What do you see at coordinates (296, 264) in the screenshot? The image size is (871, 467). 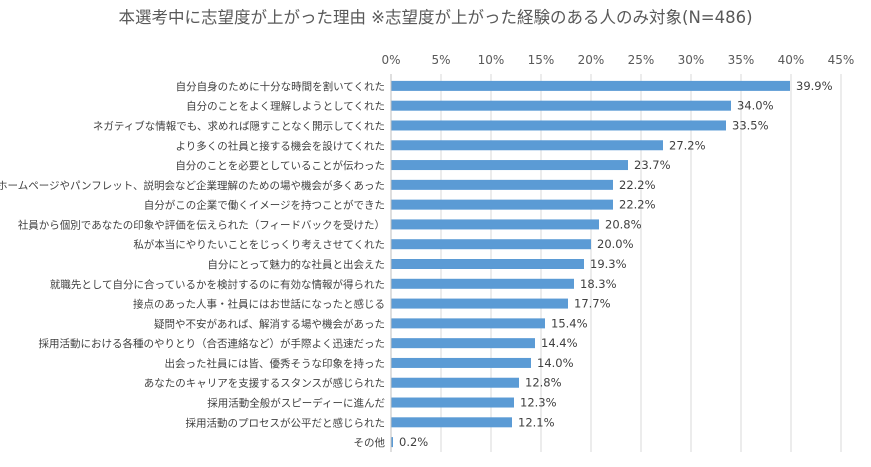 I see `category-label: 自分にとって魅力的な社員と出会えた` at bounding box center [296, 264].